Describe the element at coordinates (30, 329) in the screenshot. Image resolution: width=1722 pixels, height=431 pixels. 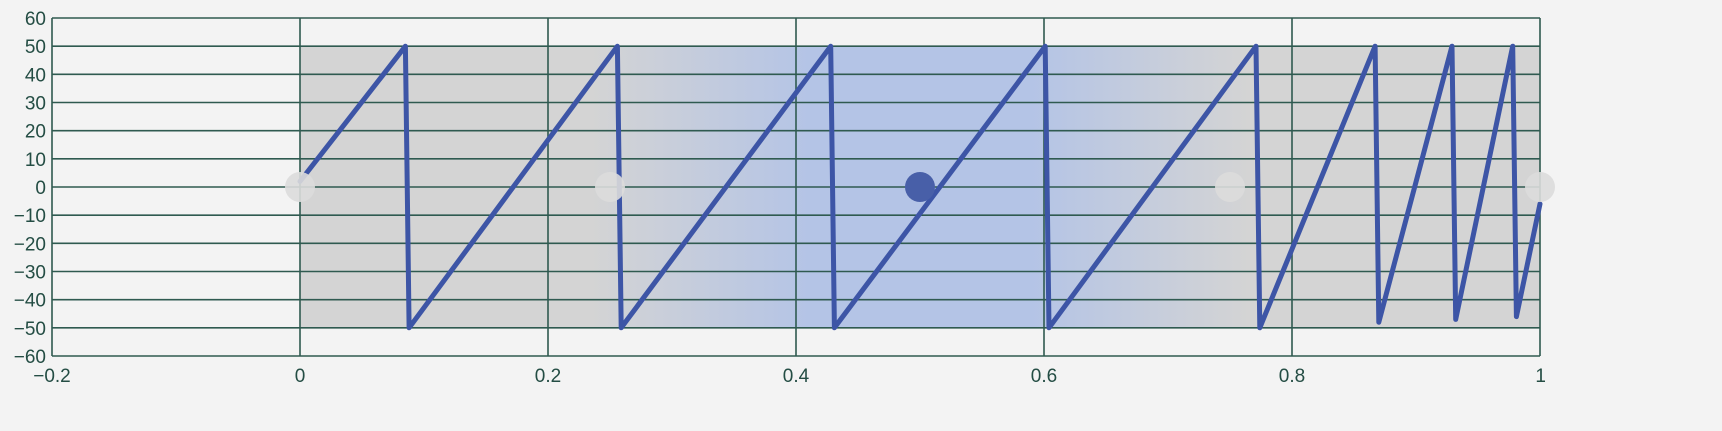
I see `y-tick-label: −50` at that location.